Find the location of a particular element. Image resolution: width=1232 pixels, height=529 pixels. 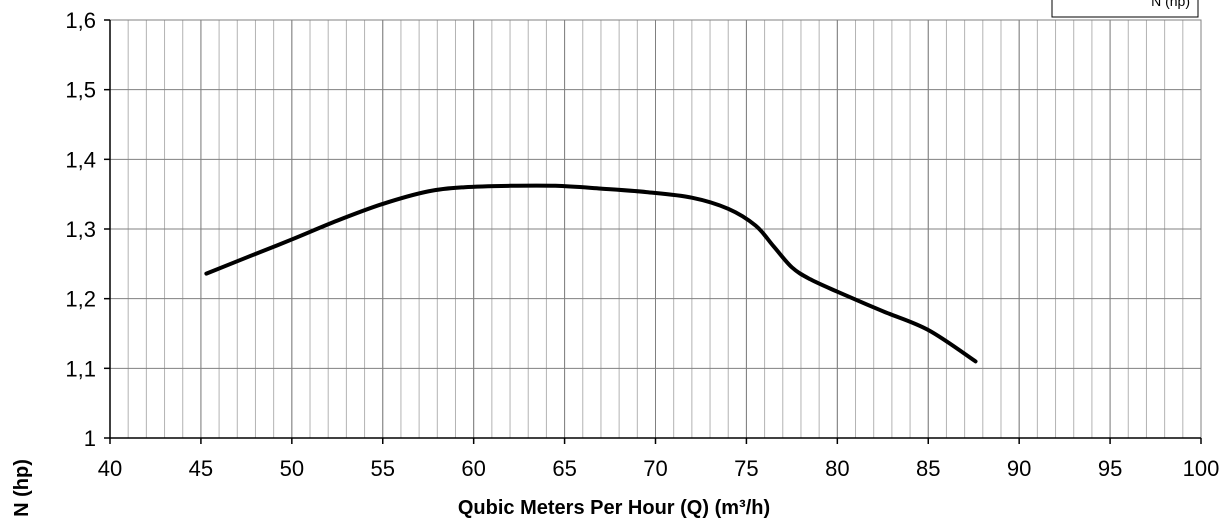

x-tick-label: 55 is located at coordinates (383, 468).